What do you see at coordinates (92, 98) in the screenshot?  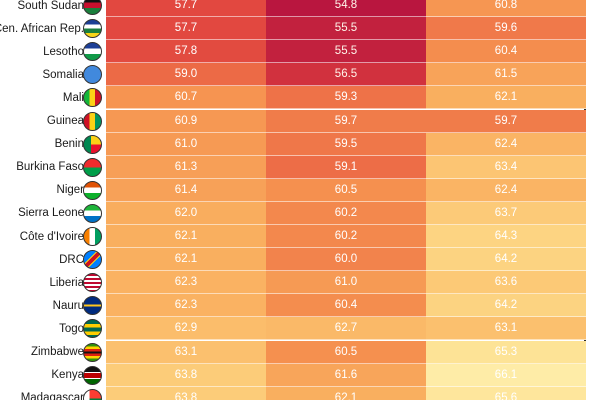 I see `mali-flag-icon` at bounding box center [92, 98].